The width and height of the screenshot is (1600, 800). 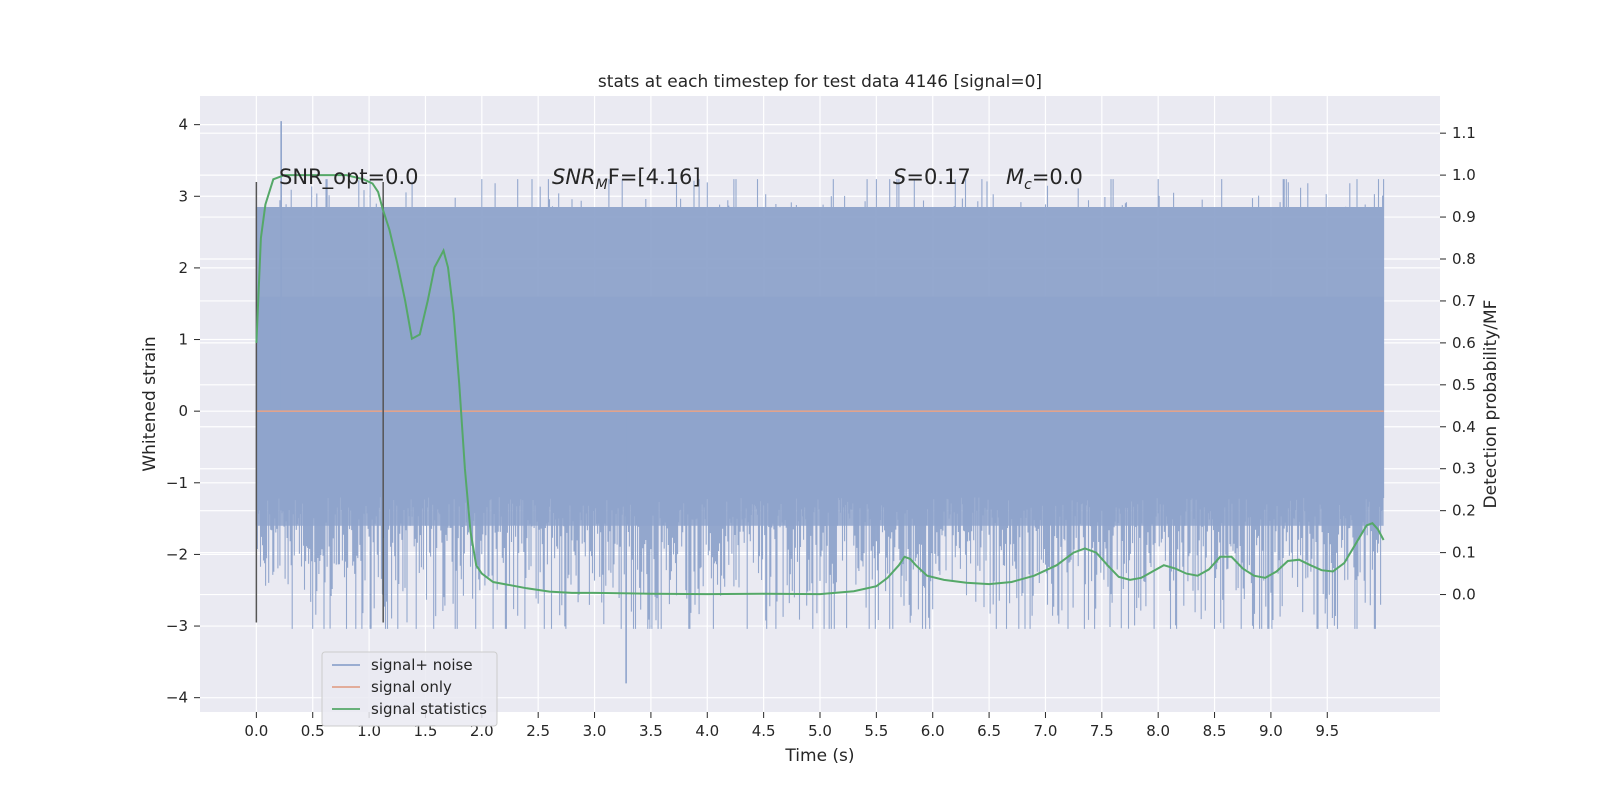 What do you see at coordinates (1271, 731) in the screenshot?
I see `x-tick-label: 9.0` at bounding box center [1271, 731].